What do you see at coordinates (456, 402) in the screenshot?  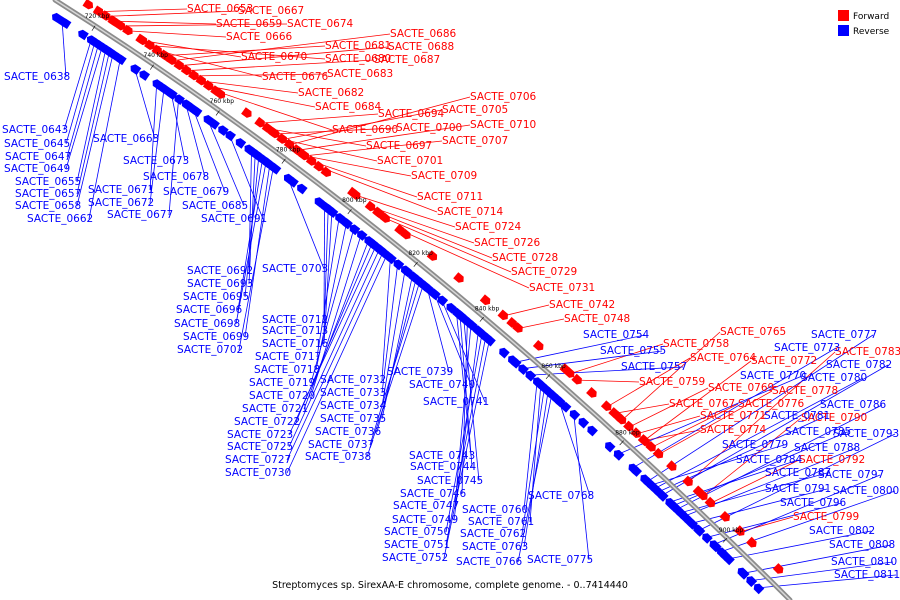 I see `reverse-gene-label: SACTE_0741` at bounding box center [456, 402].